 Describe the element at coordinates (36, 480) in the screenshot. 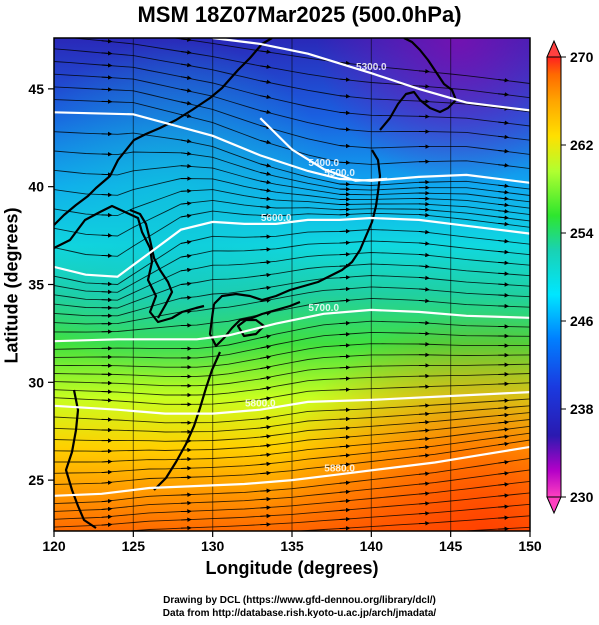

I see `y-tick-label: 25` at that location.